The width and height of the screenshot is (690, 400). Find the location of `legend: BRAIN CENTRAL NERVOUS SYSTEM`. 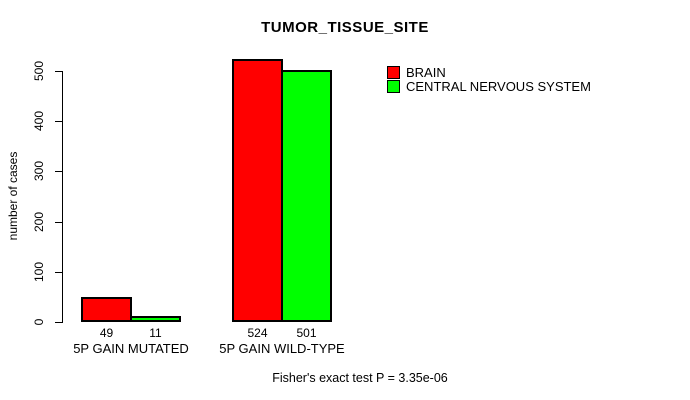

legend: BRAIN CENTRAL NERVOUS SYSTEM is located at coordinates (489, 79).